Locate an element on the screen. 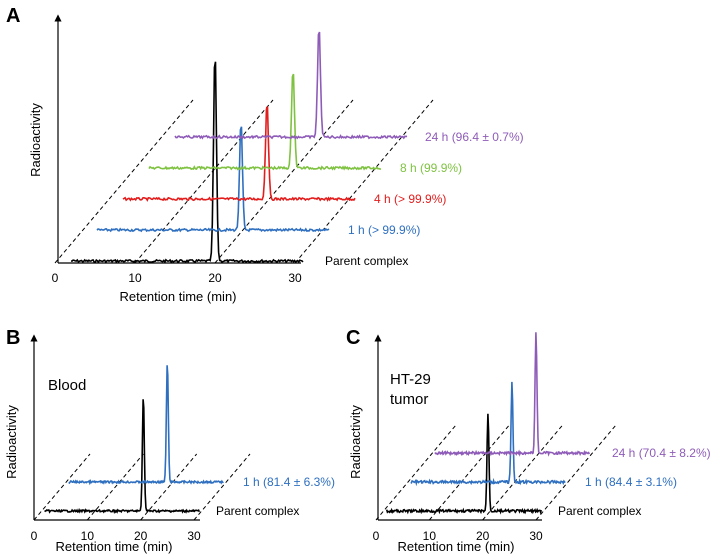  panel-b-label: B is located at coordinates (13, 338).